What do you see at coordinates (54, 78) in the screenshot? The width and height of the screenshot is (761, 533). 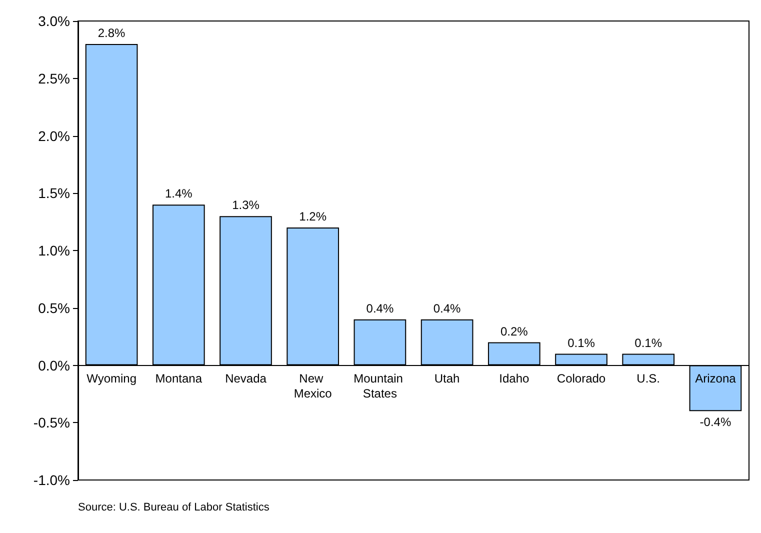 I see `y-tick-label: 2.5%` at bounding box center [54, 78].